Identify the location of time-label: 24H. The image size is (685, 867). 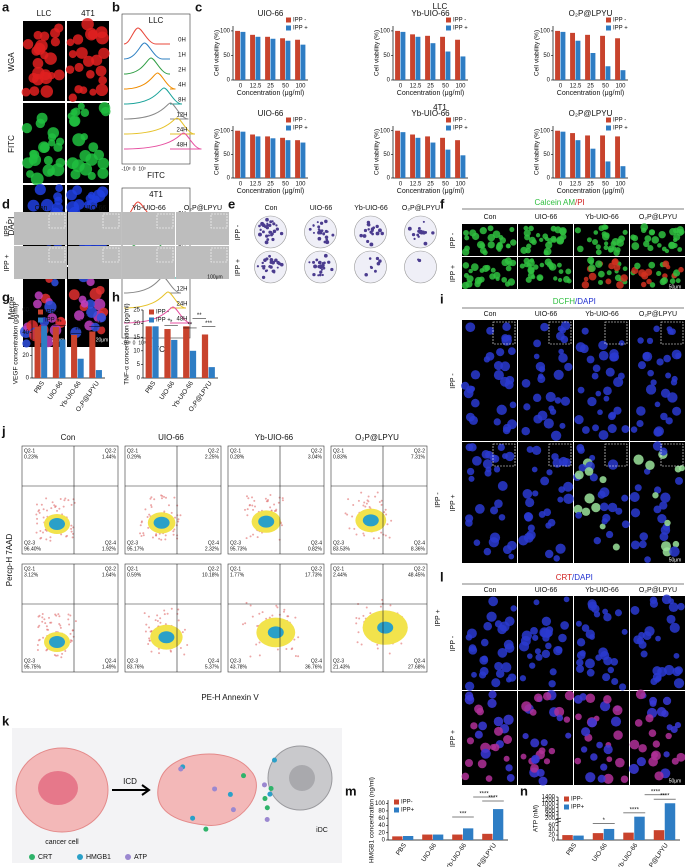
(181, 305).